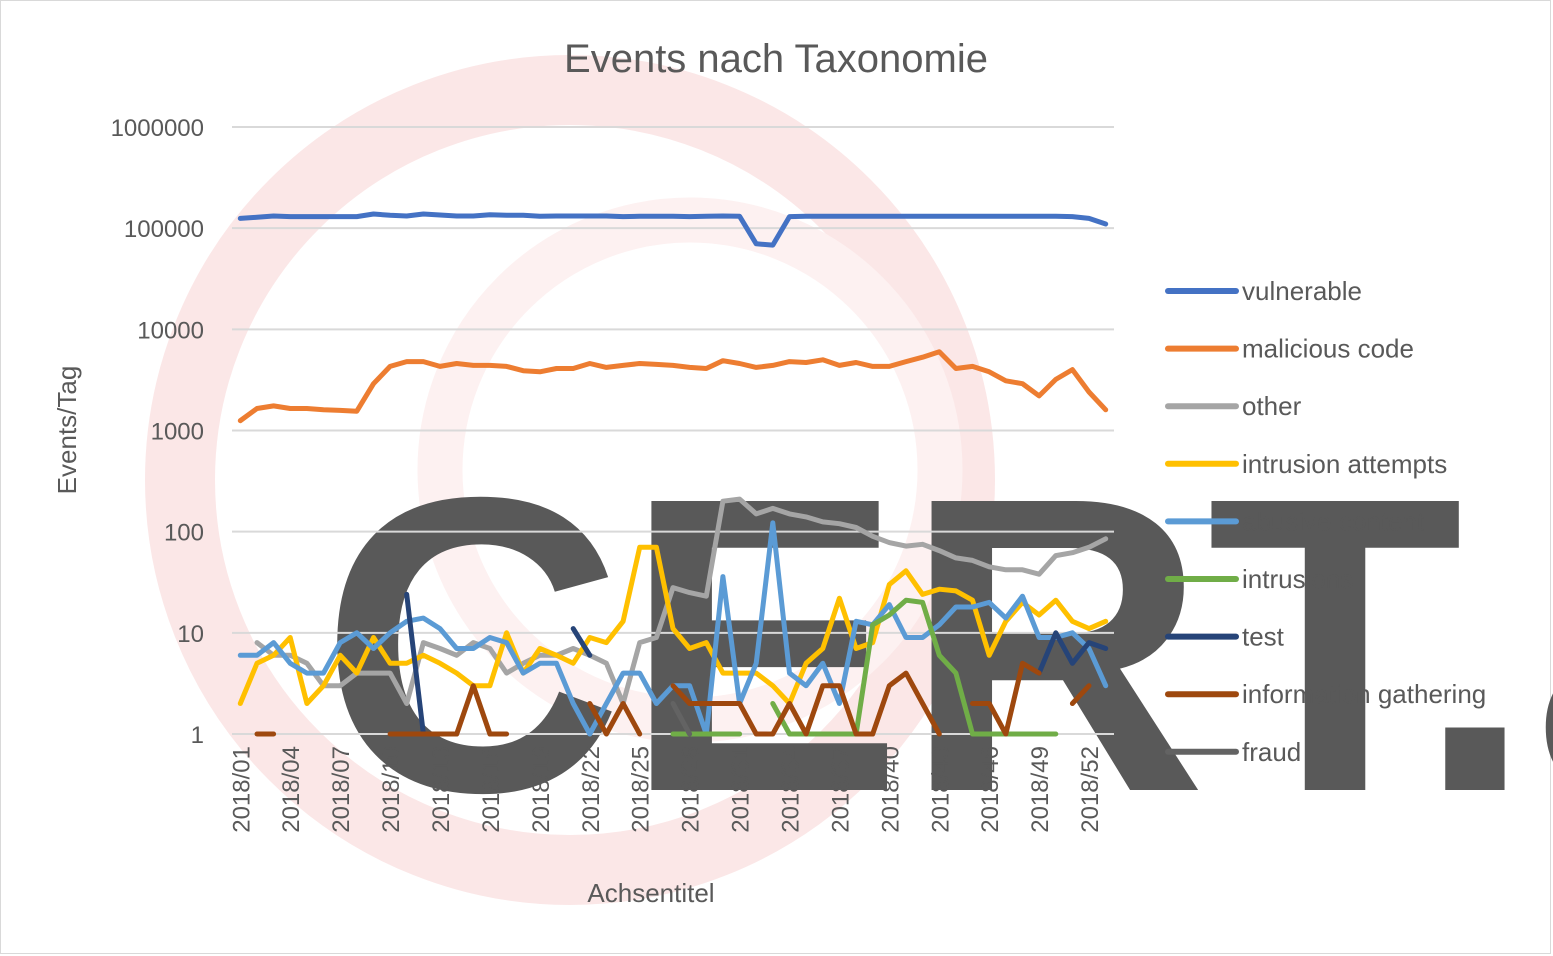  Describe the element at coordinates (291, 789) in the screenshot. I see `x-tick-label: 2018/04` at that location.